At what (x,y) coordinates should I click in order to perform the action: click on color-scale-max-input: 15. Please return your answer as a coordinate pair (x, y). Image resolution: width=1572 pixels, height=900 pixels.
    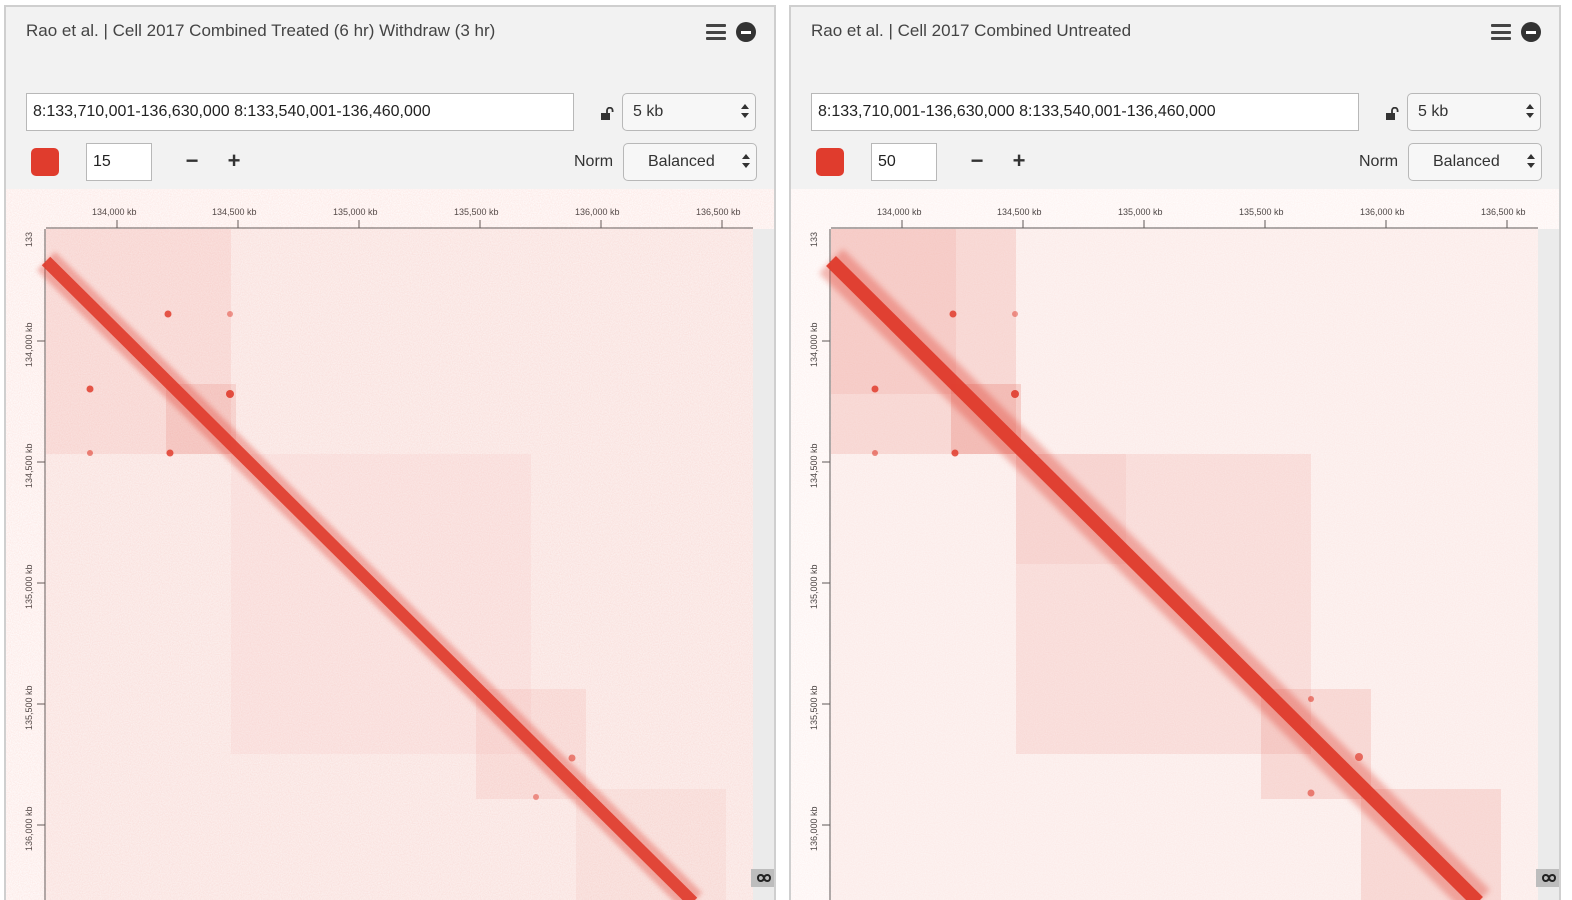
    Looking at the image, I should click on (119, 162).